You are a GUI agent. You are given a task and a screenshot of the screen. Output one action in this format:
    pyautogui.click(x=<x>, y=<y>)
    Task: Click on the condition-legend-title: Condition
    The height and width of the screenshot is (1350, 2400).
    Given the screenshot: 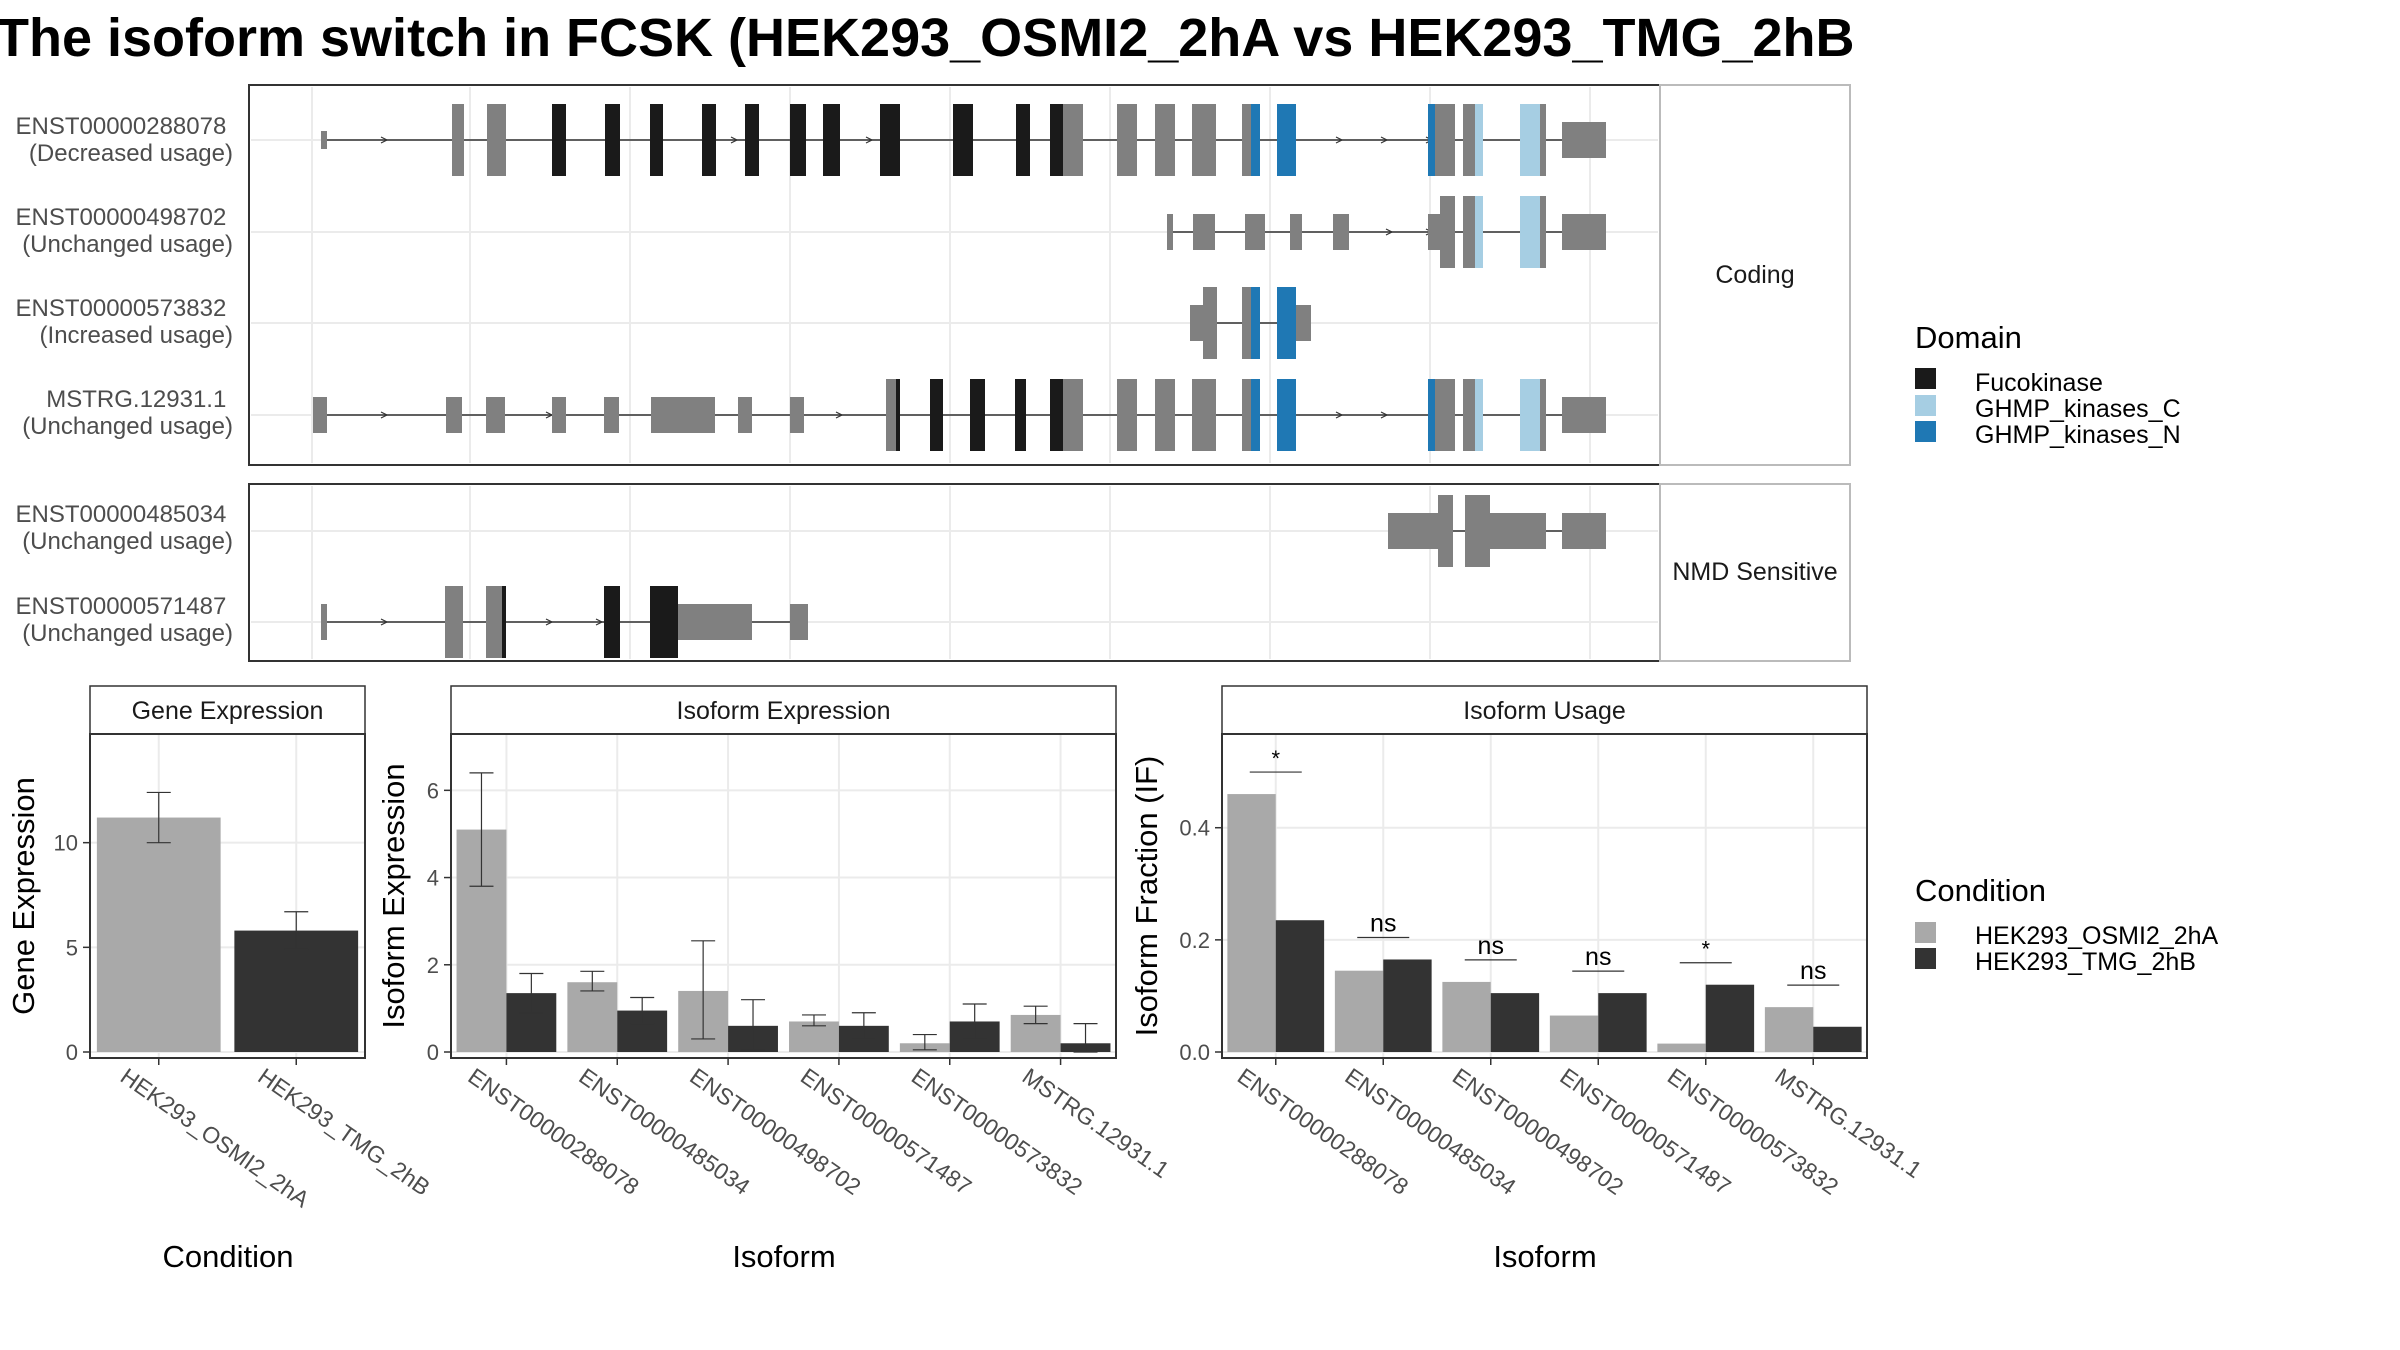 What is the action you would take?
    pyautogui.click(x=1980, y=890)
    